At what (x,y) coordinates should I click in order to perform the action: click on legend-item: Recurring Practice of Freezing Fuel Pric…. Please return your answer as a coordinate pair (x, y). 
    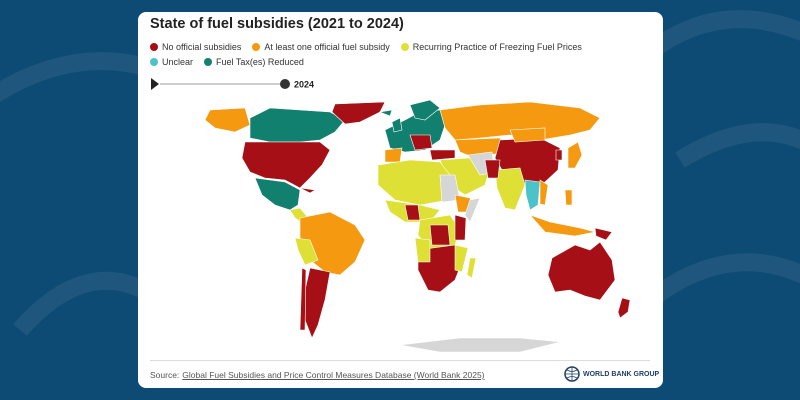
    Looking at the image, I should click on (491, 47).